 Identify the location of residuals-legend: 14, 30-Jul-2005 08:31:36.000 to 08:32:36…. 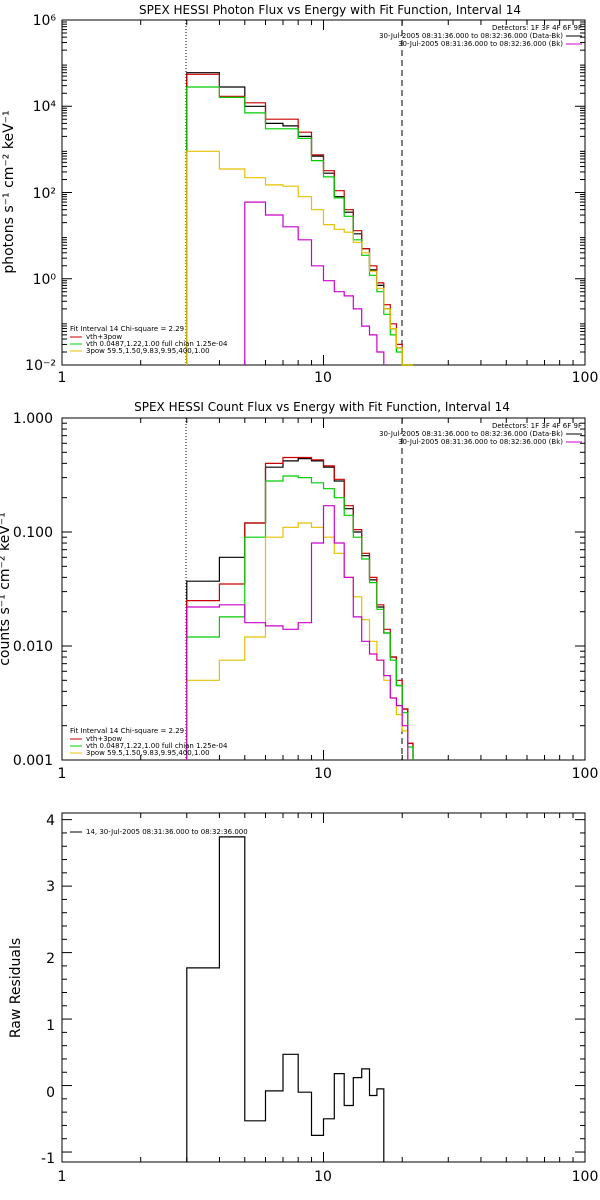
(159, 832).